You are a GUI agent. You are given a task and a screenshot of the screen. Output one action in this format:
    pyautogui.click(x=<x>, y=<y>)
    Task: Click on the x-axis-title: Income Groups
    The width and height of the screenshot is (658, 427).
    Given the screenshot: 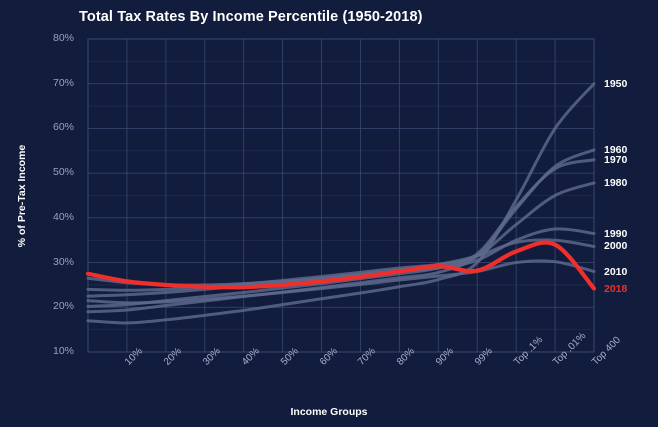 What is the action you would take?
    pyautogui.click(x=329, y=412)
    